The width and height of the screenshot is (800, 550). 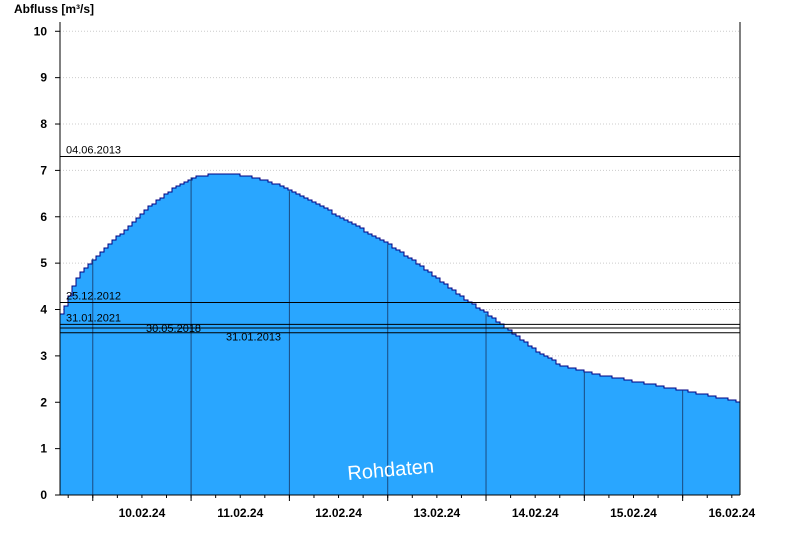 What do you see at coordinates (54, 9) in the screenshot?
I see `y-axis-label: Abfluss [m³/s]` at bounding box center [54, 9].